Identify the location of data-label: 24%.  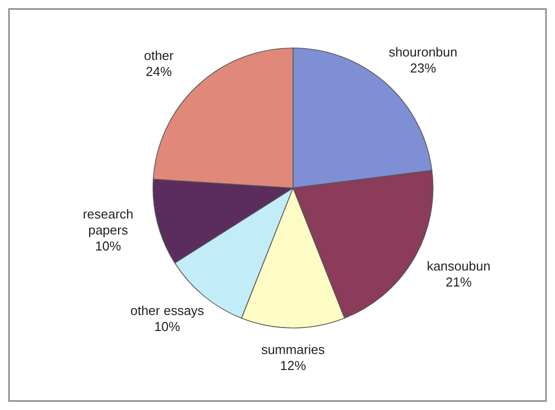
(159, 72).